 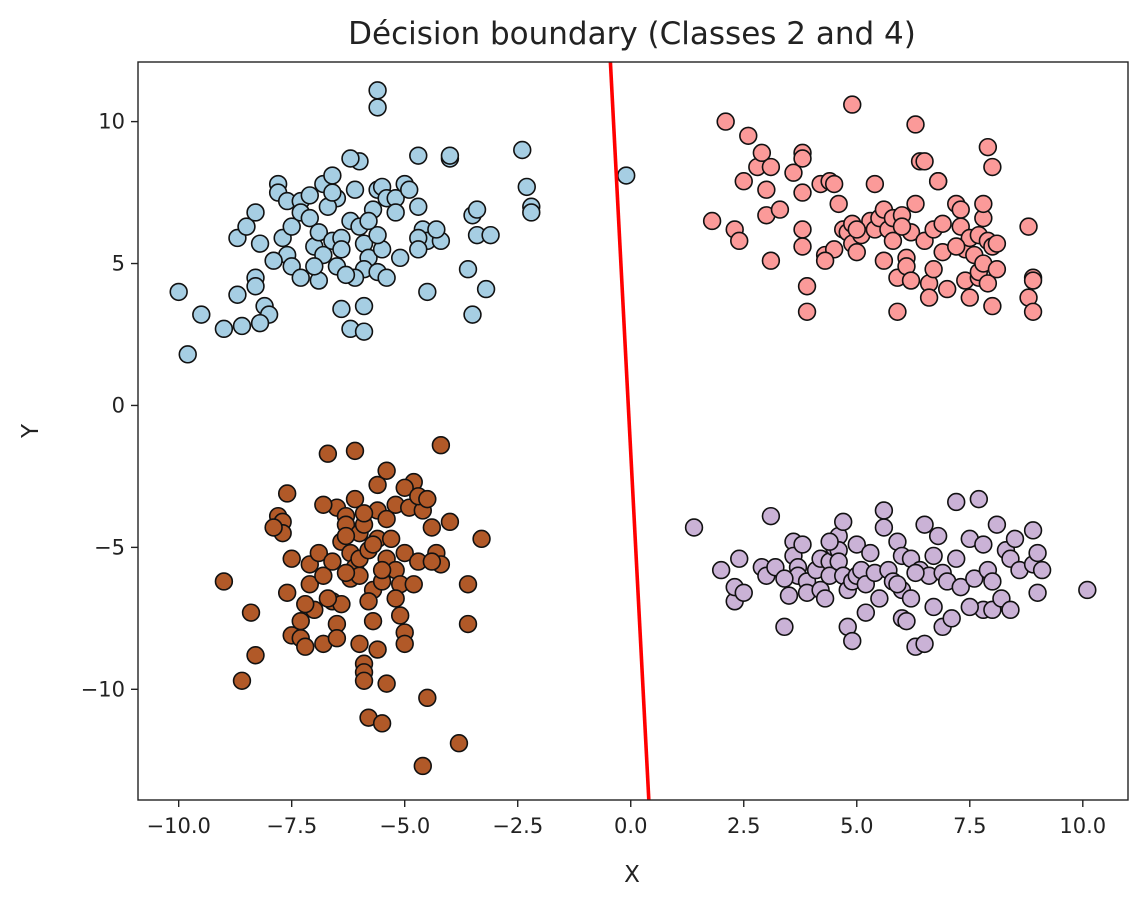 I want to click on y-tick-label: −5, so click(x=109, y=547).